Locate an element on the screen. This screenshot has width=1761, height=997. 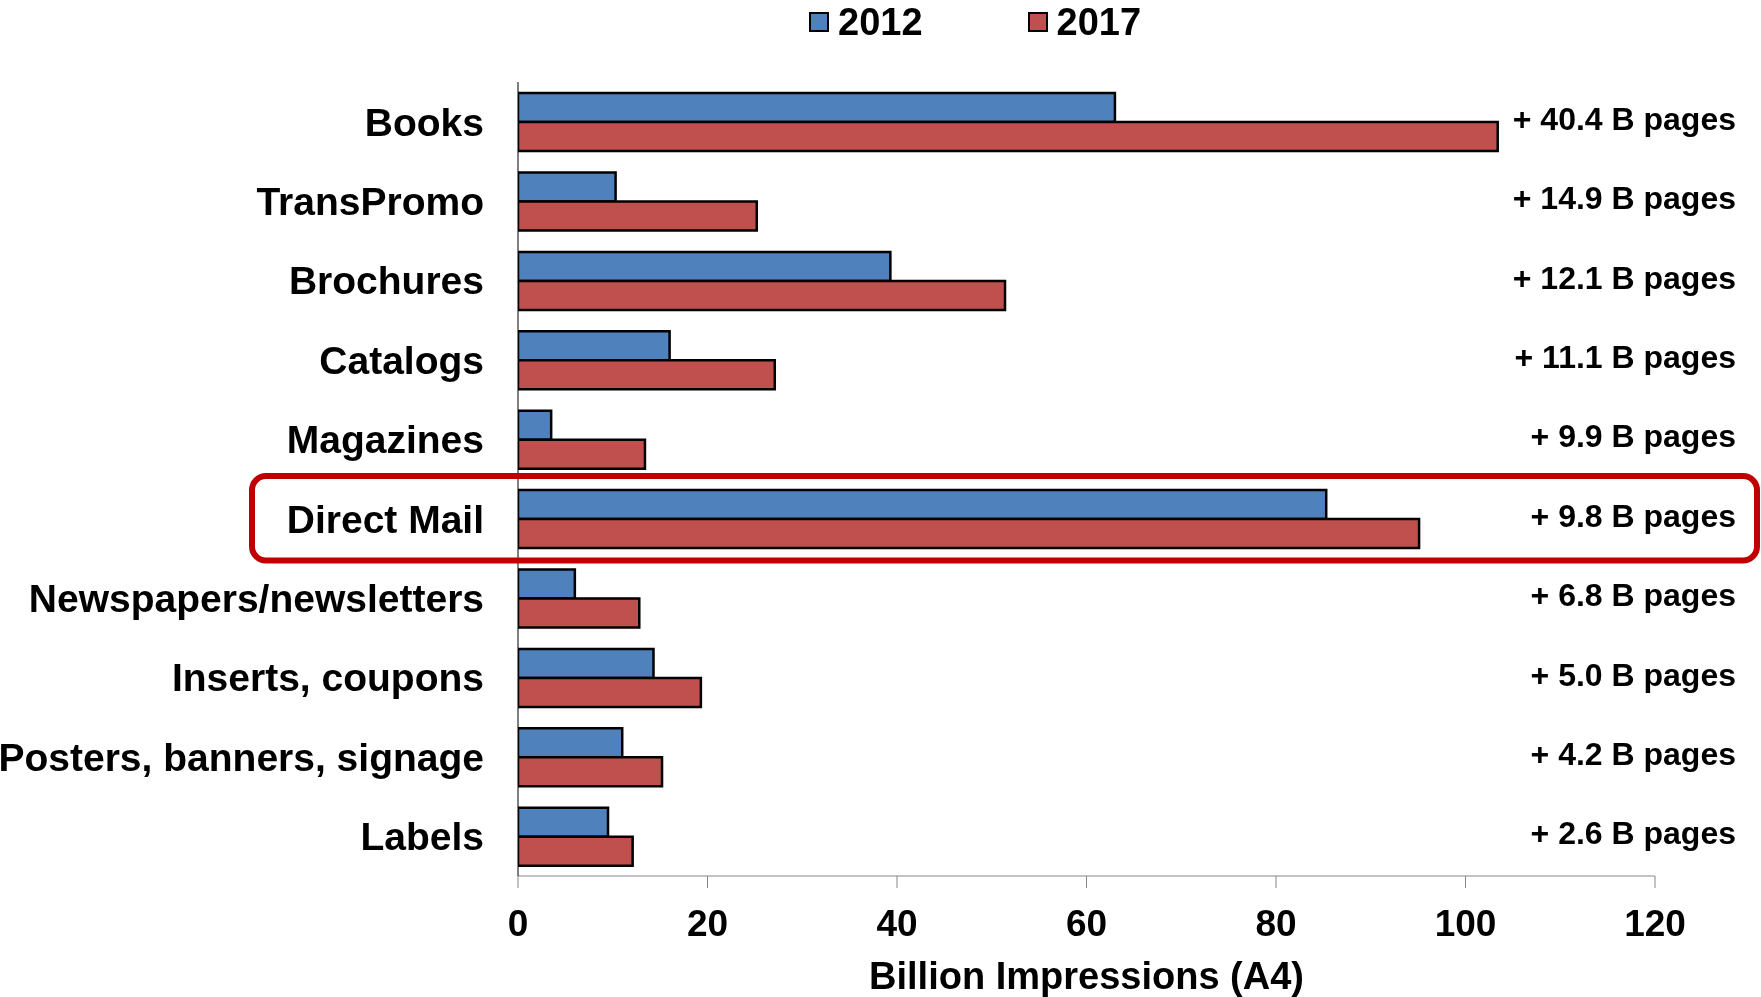
y-tick-label: Brochures is located at coordinates (386, 281).